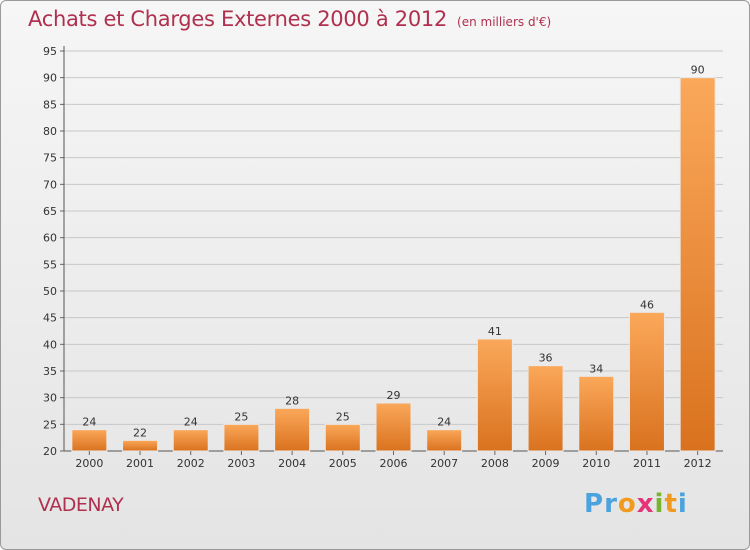 The width and height of the screenshot is (750, 550). I want to click on y-tick-label: 90, so click(50, 78).